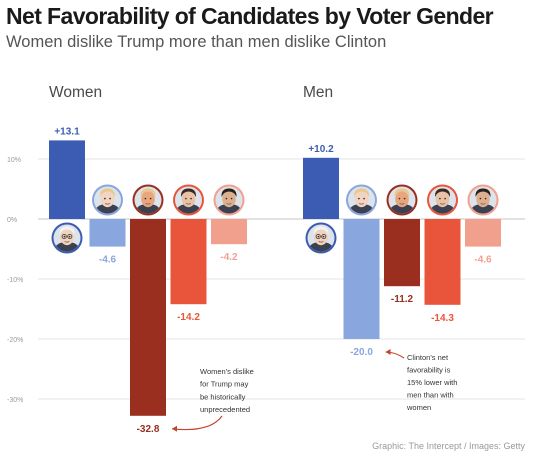 The image size is (535, 460). Describe the element at coordinates (225, 409) in the screenshot. I see `annotation-line: unprecedented` at that location.